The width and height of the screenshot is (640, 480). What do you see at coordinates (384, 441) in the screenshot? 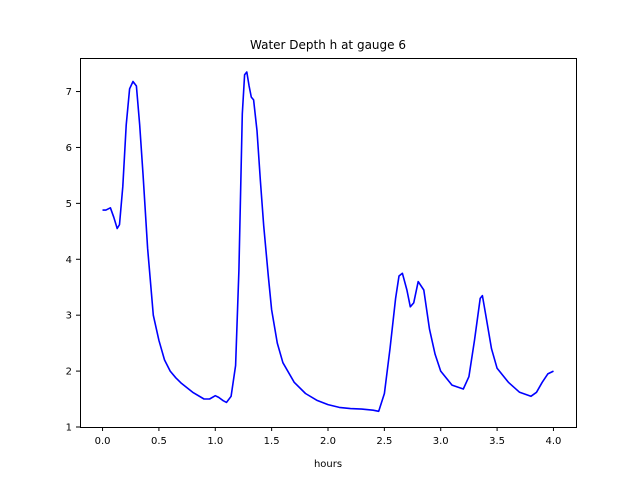
I see `x-tick-label: 2.5` at bounding box center [384, 441].